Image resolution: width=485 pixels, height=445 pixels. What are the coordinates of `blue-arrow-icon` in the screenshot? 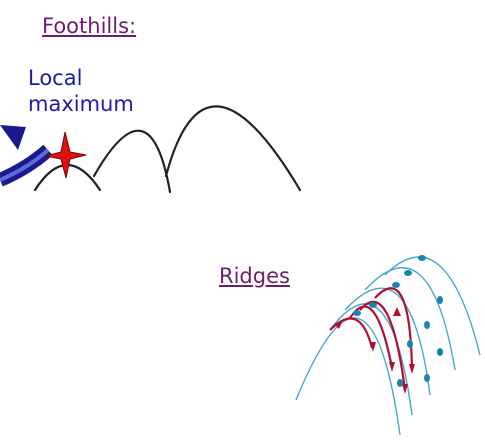 It's located at (26, 156).